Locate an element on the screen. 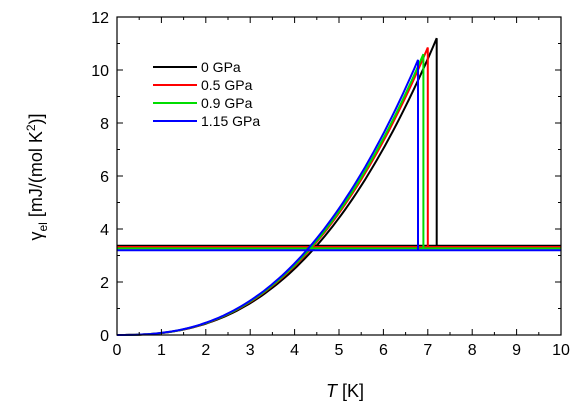 Image resolution: width=583 pixels, height=405 pixels. x-axis-title-symbol: T is located at coordinates (332, 391).